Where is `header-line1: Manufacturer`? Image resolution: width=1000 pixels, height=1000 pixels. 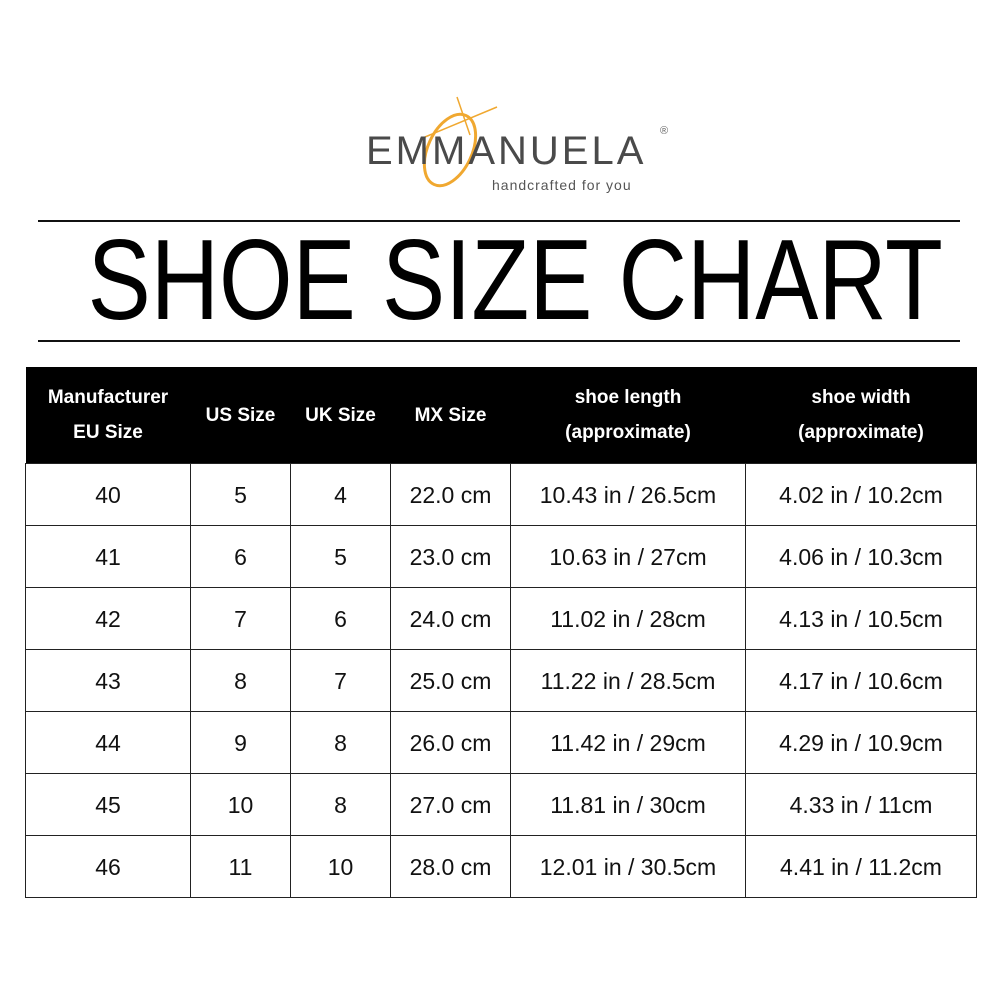
header-line1: Manufacturer is located at coordinates (108, 397).